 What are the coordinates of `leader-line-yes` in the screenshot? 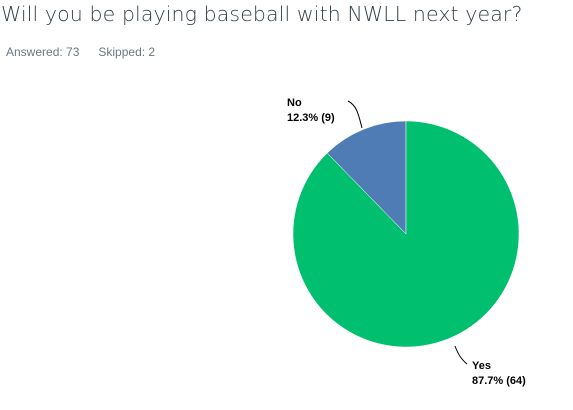 It's located at (461, 355).